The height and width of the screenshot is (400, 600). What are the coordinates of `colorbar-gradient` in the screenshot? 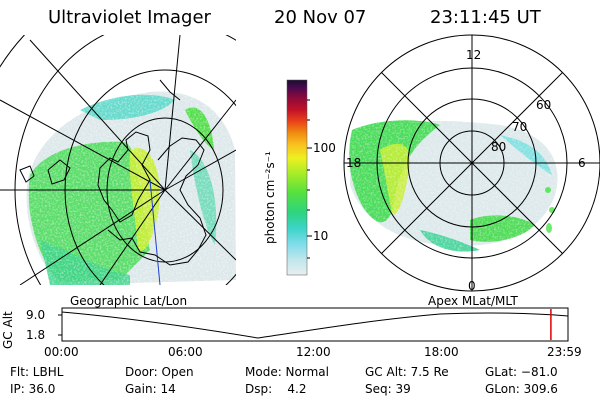 It's located at (297, 177).